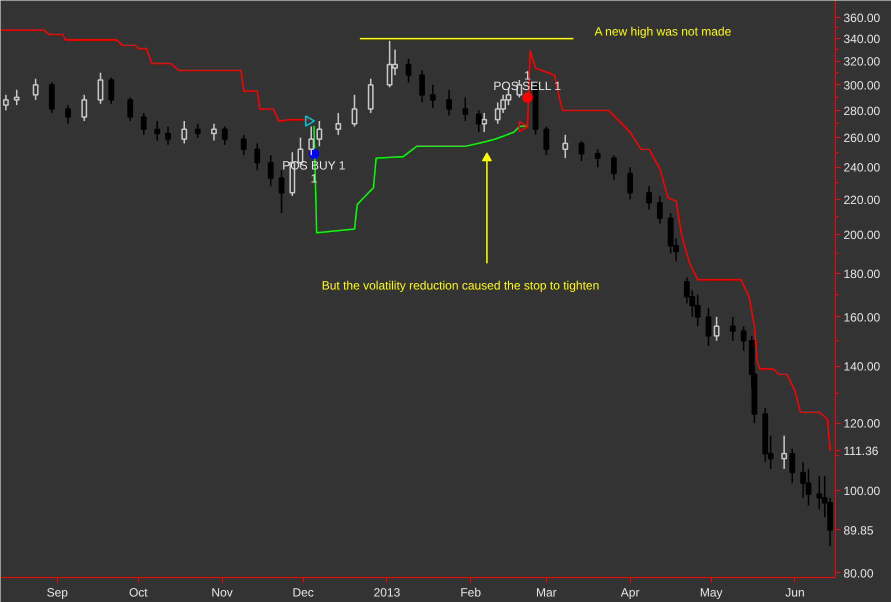 The height and width of the screenshot is (602, 891). What do you see at coordinates (862, 18) in the screenshot?
I see `y-tick-label: 360.00` at bounding box center [862, 18].